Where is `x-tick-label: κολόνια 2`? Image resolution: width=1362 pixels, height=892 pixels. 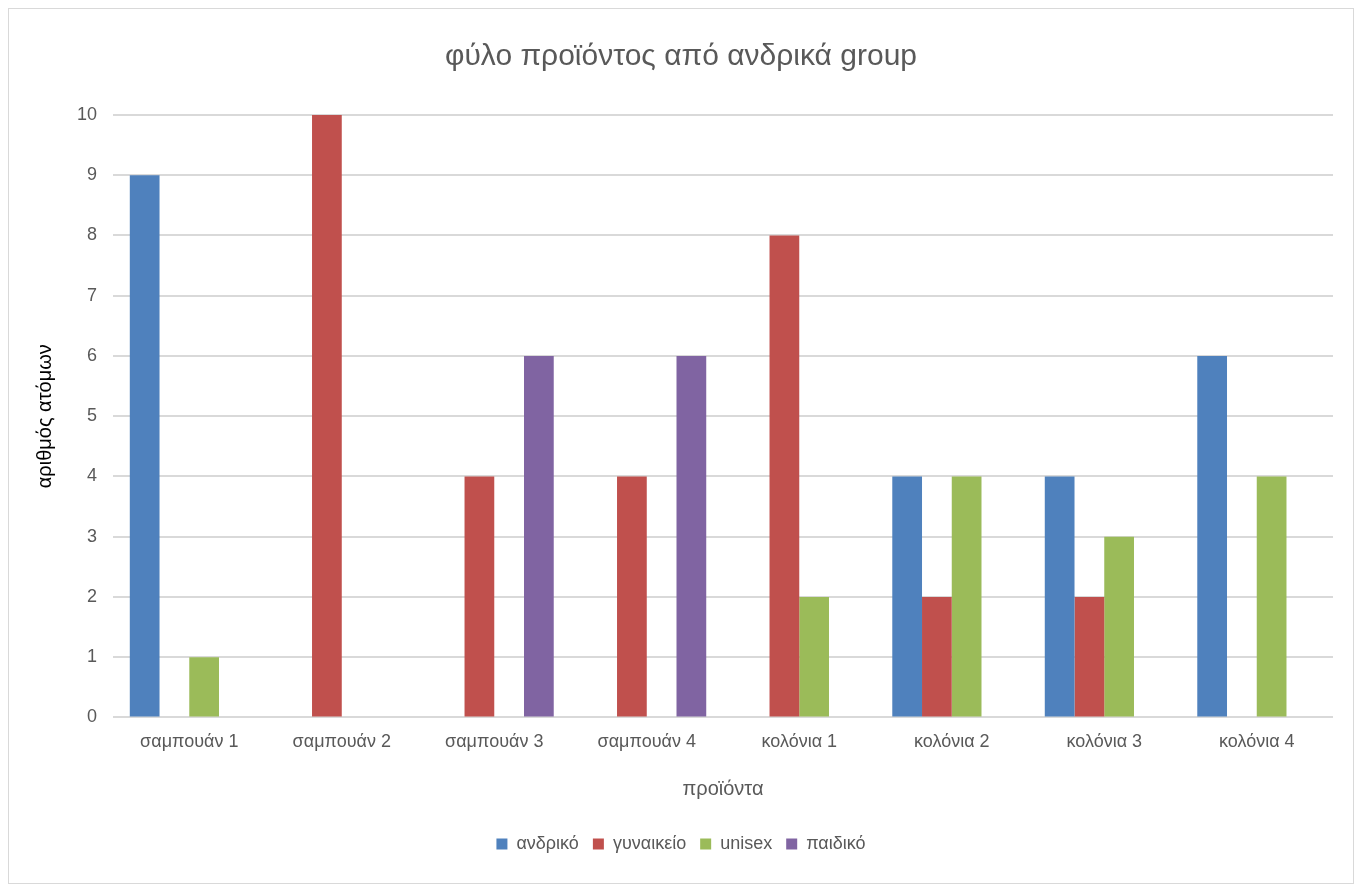
x-tick-label: κολόνια 2 is located at coordinates (951, 741).